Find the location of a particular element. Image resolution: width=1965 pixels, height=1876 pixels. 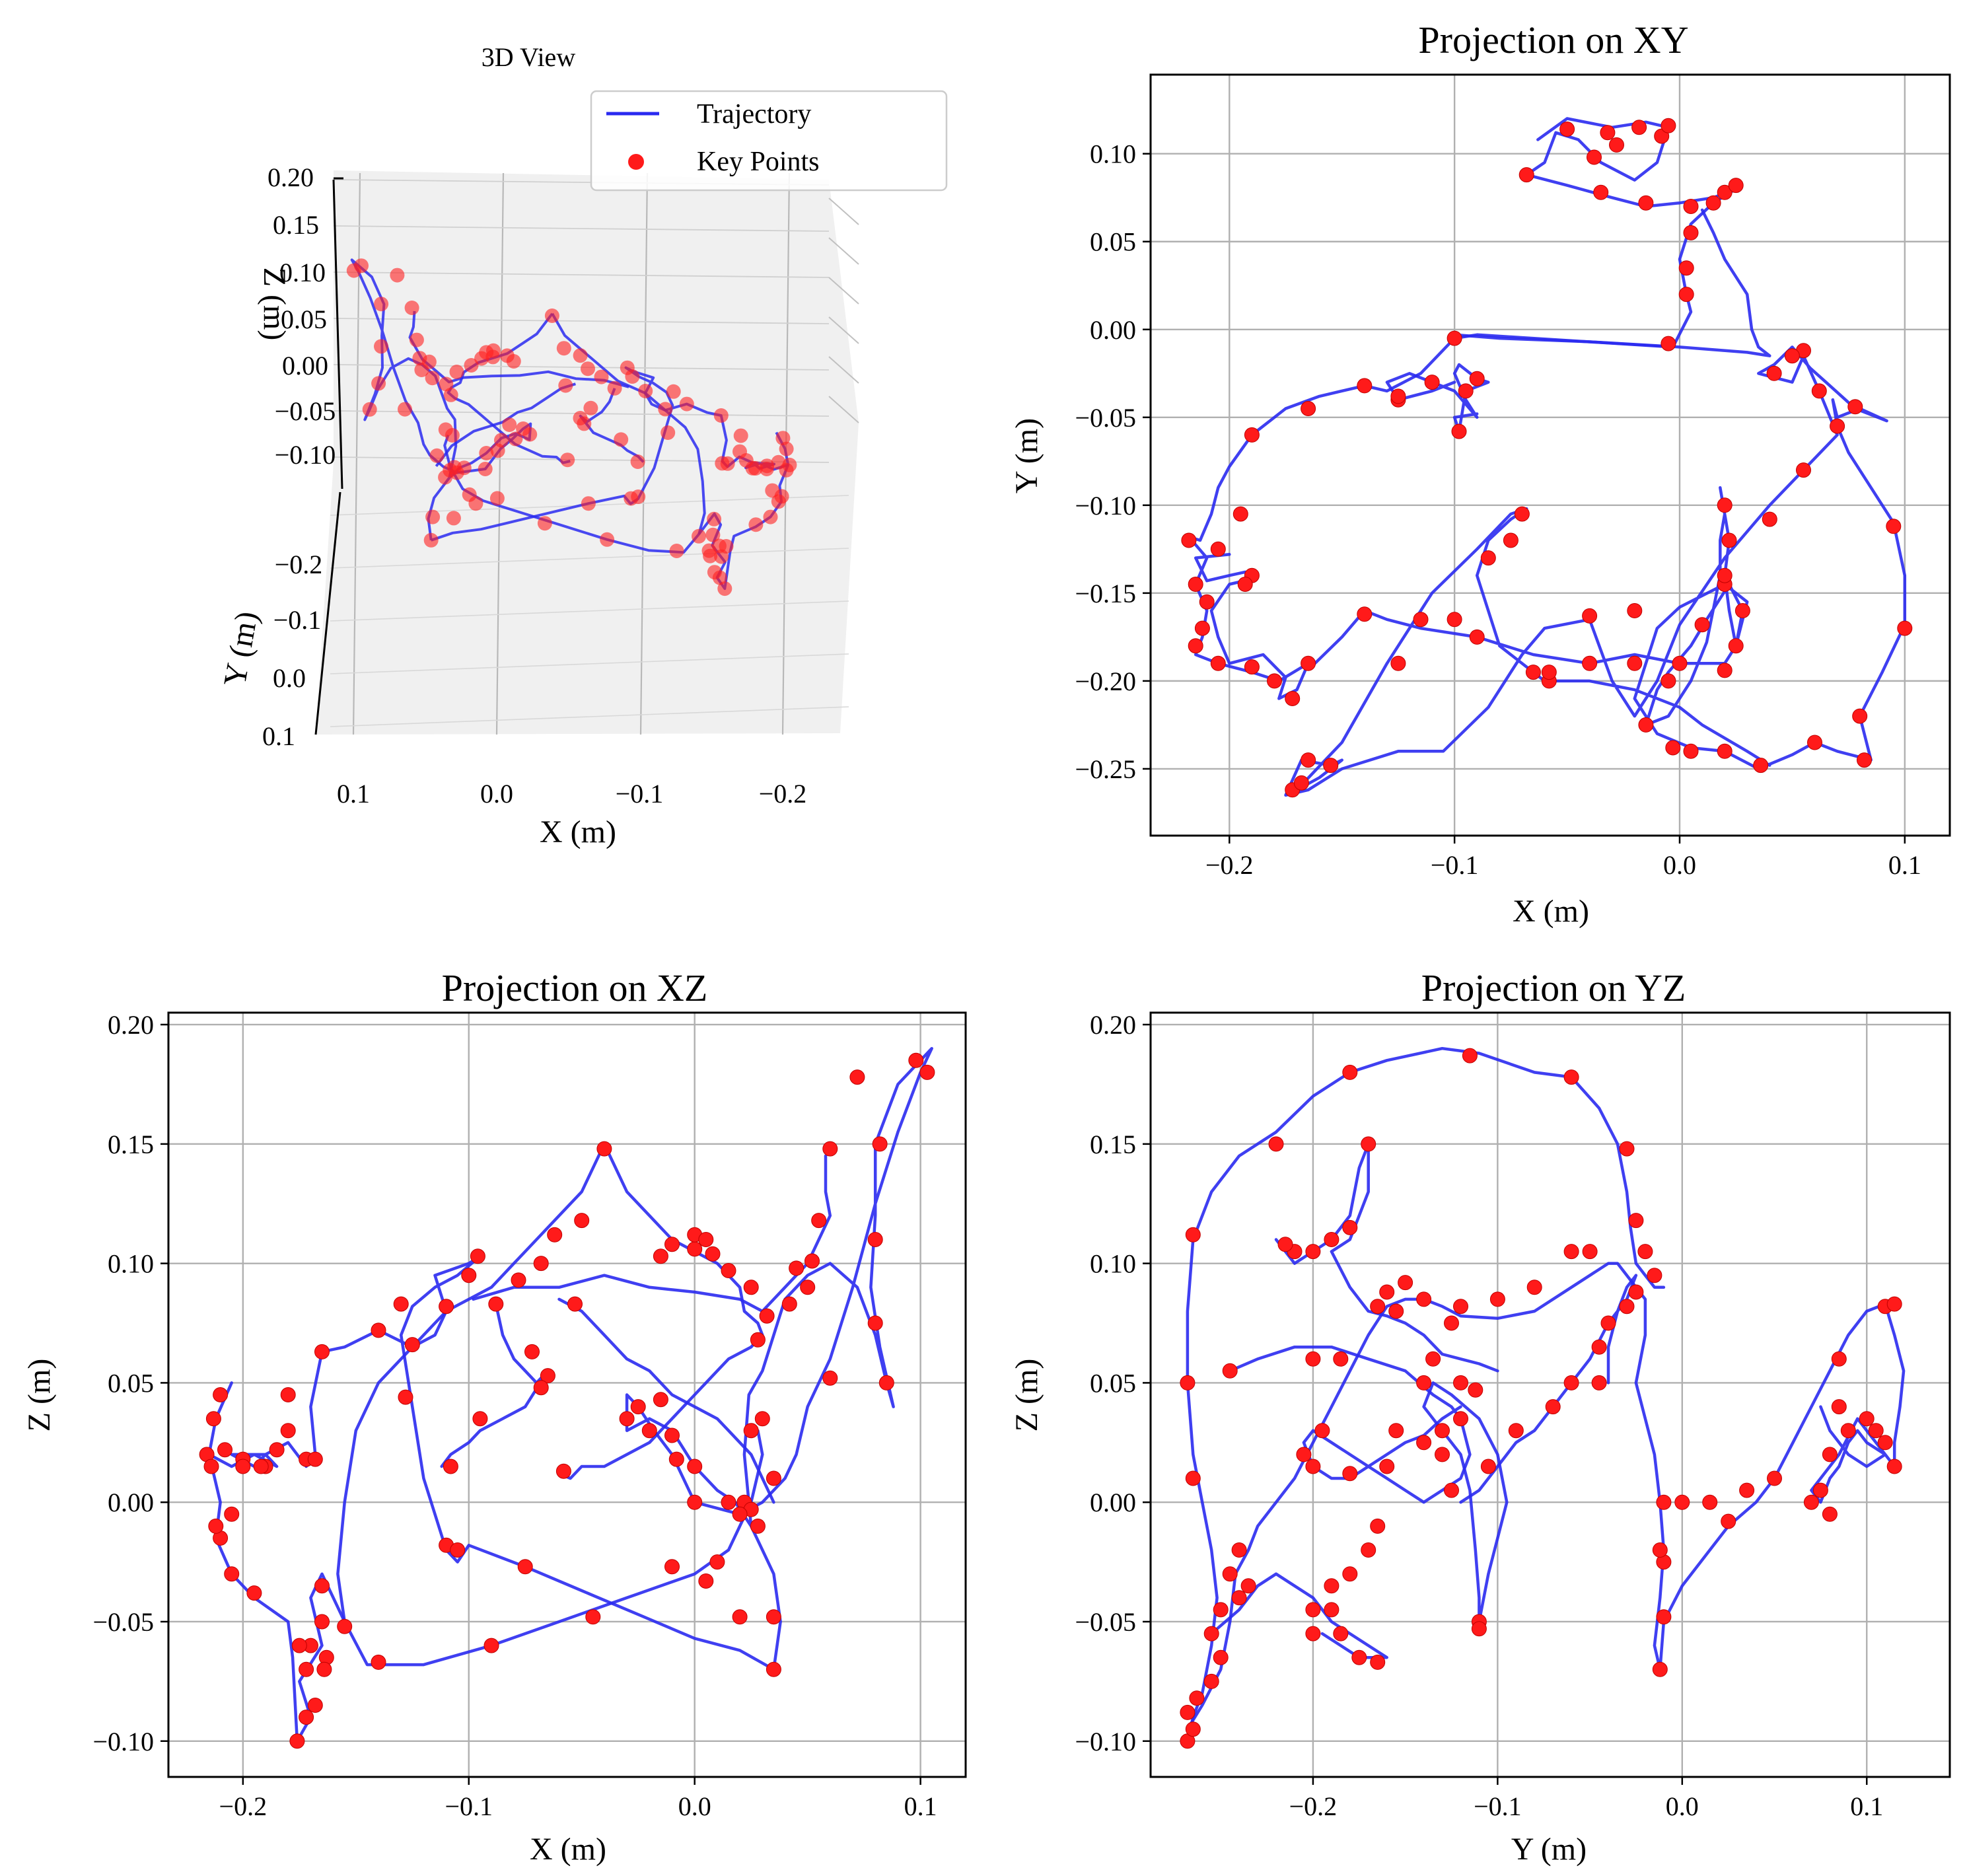

3d-z-tick-label: 0.10 is located at coordinates (302, 272).